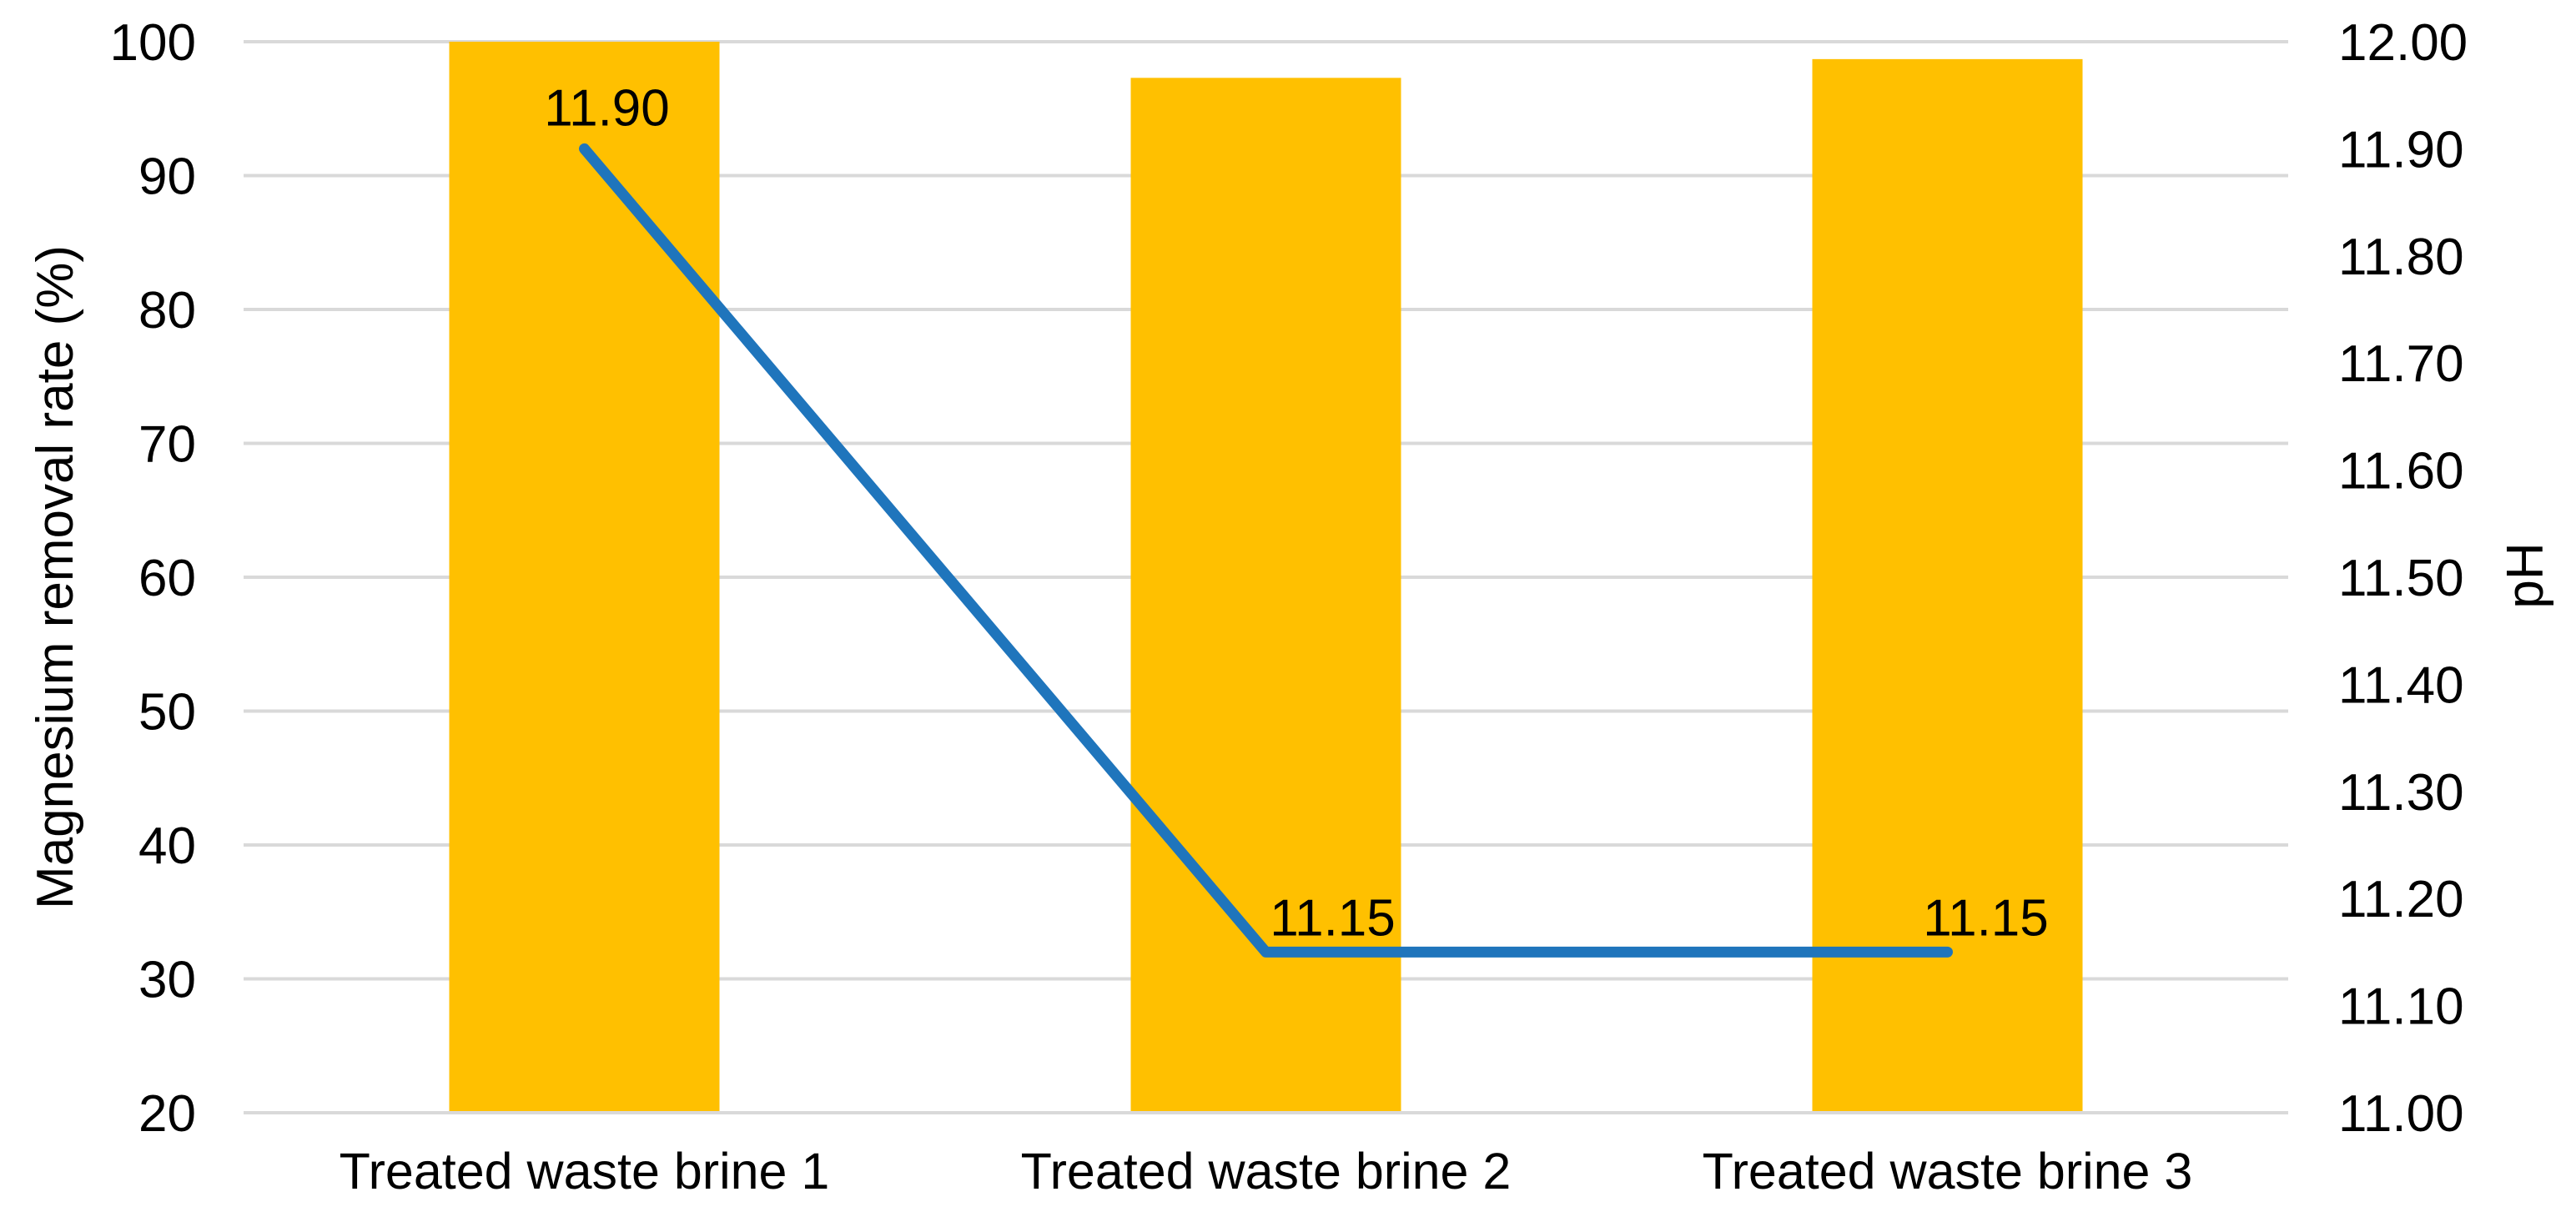 The width and height of the screenshot is (2576, 1217). I want to click on left-axis-tick-label: 80, so click(167, 310).